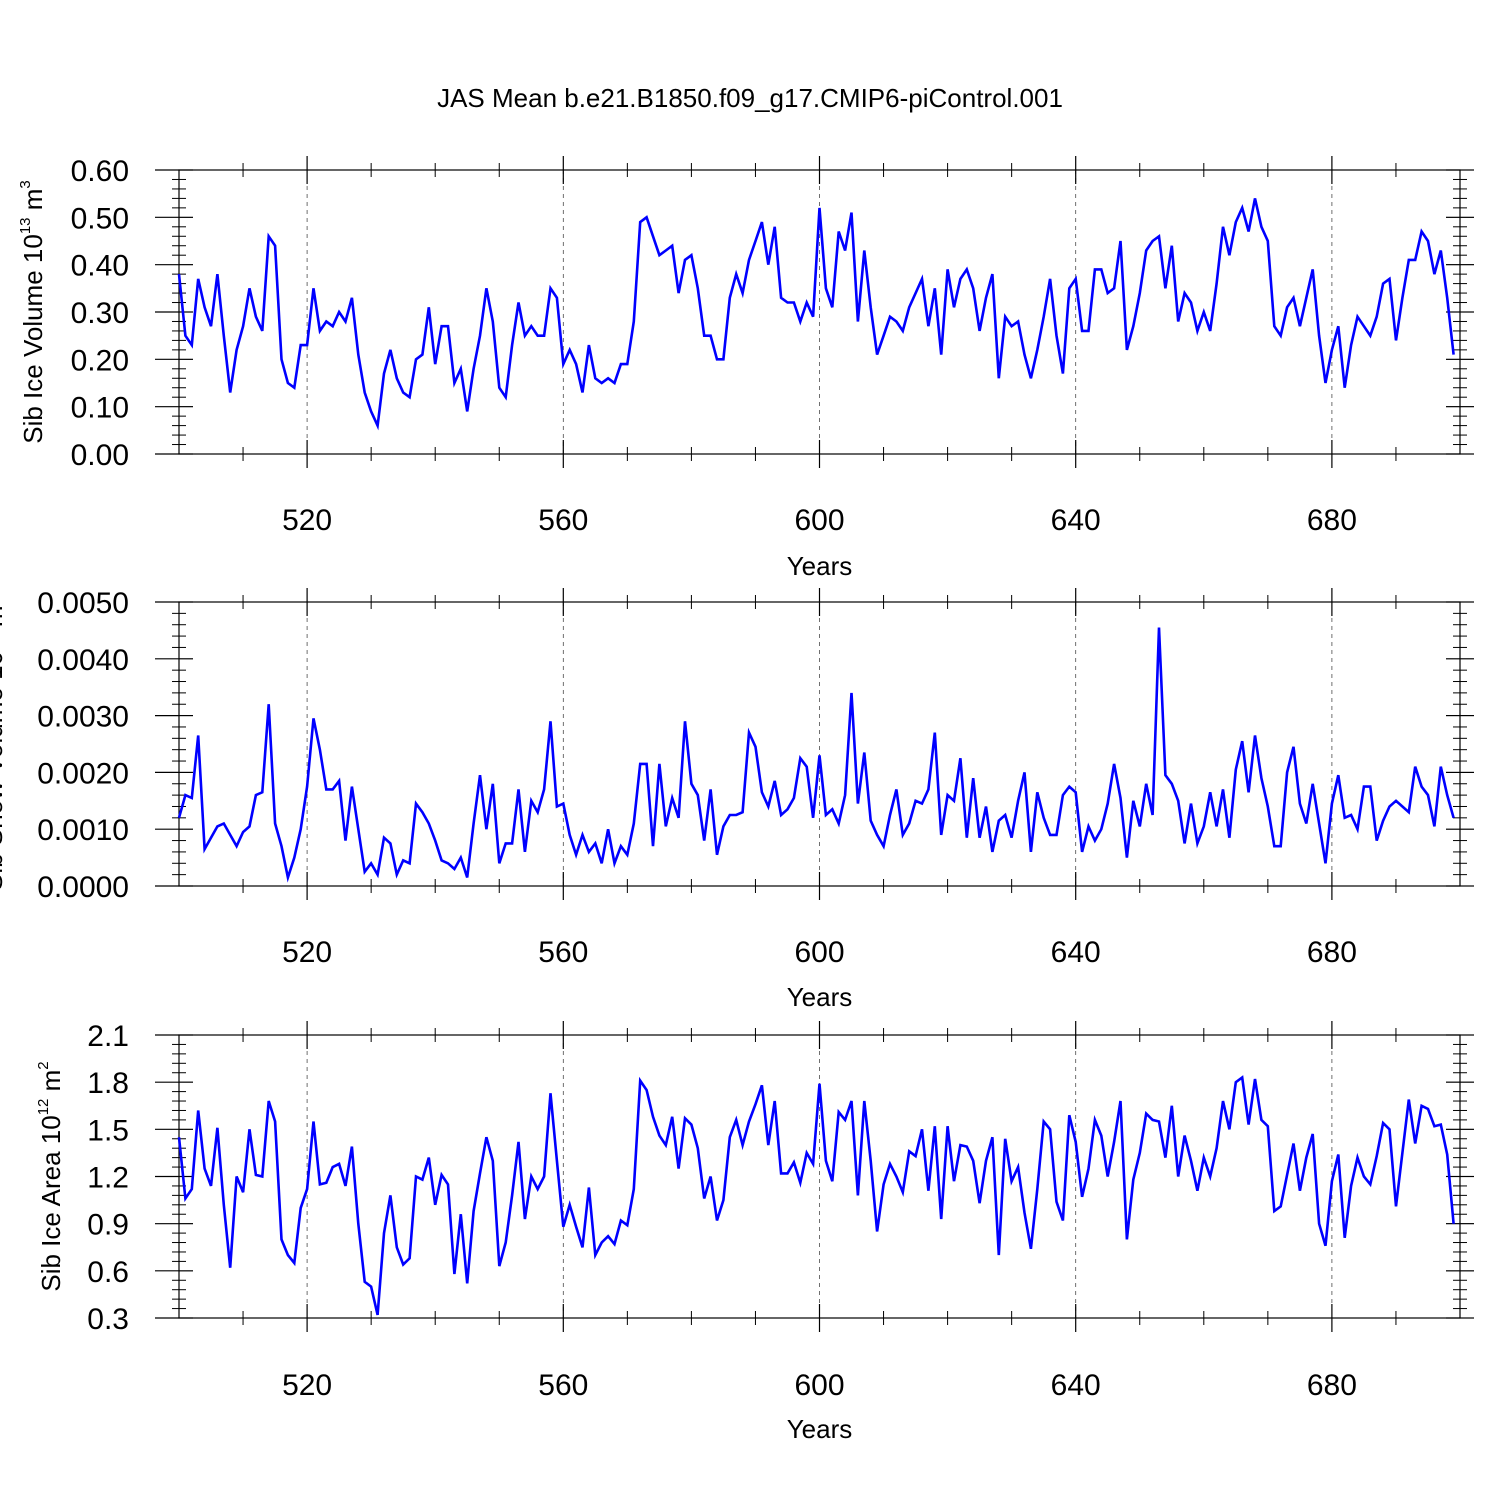 This screenshot has width=1500, height=1500. What do you see at coordinates (83, 717) in the screenshot?
I see `y-tick-label: 0.0030` at bounding box center [83, 717].